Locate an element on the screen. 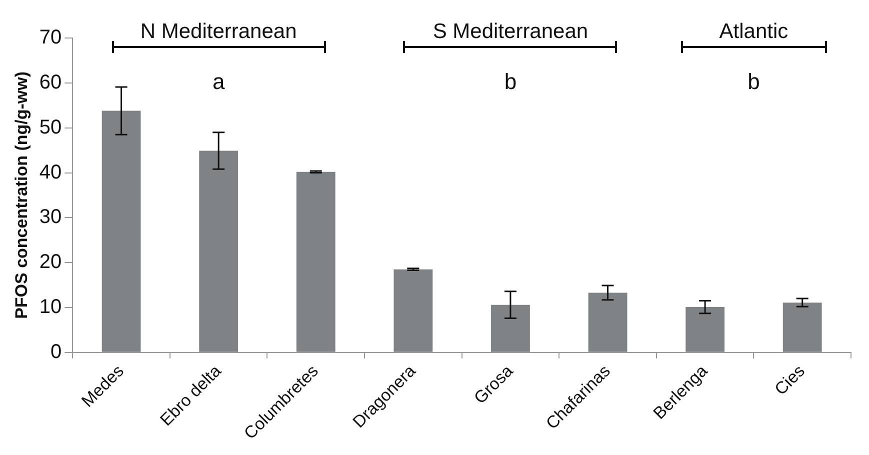 Image resolution: width=869 pixels, height=455 pixels. y-tick-label: 10 is located at coordinates (50, 307).